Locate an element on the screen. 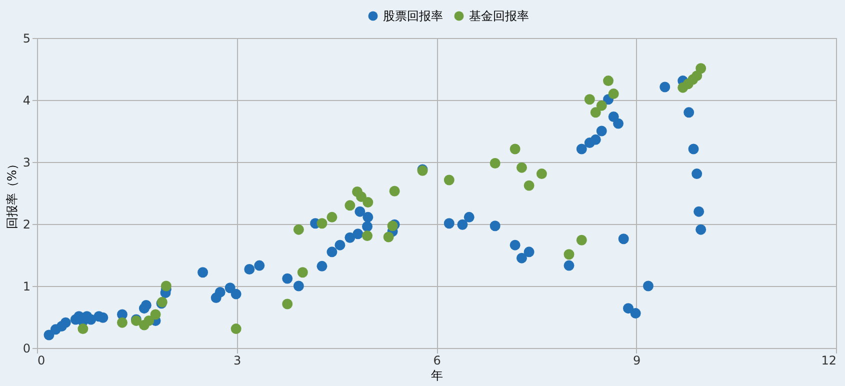 The image size is (845, 386). y-tick-label: 0 is located at coordinates (26, 349).